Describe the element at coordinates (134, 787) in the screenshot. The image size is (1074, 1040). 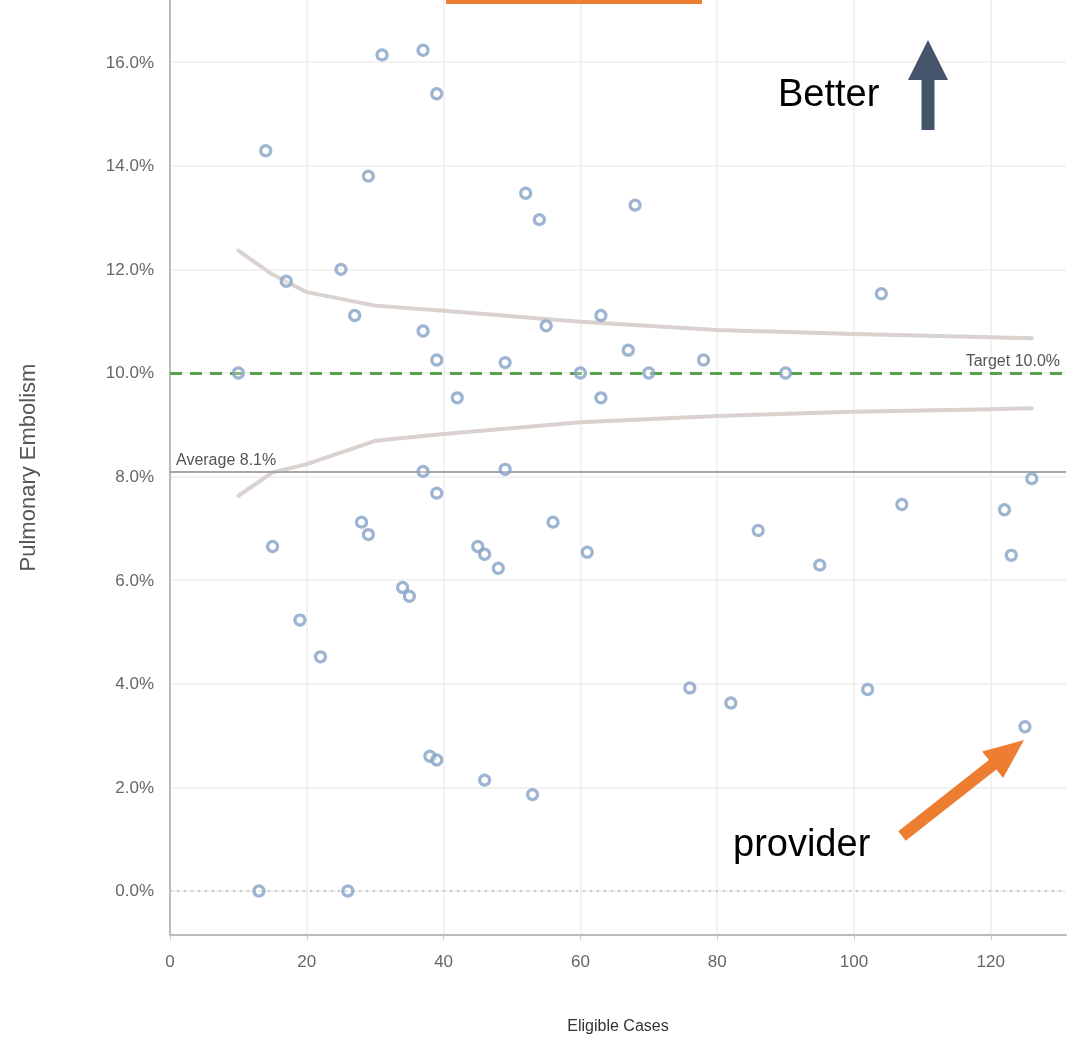
I see `y-tick-label: 2.0%` at that location.